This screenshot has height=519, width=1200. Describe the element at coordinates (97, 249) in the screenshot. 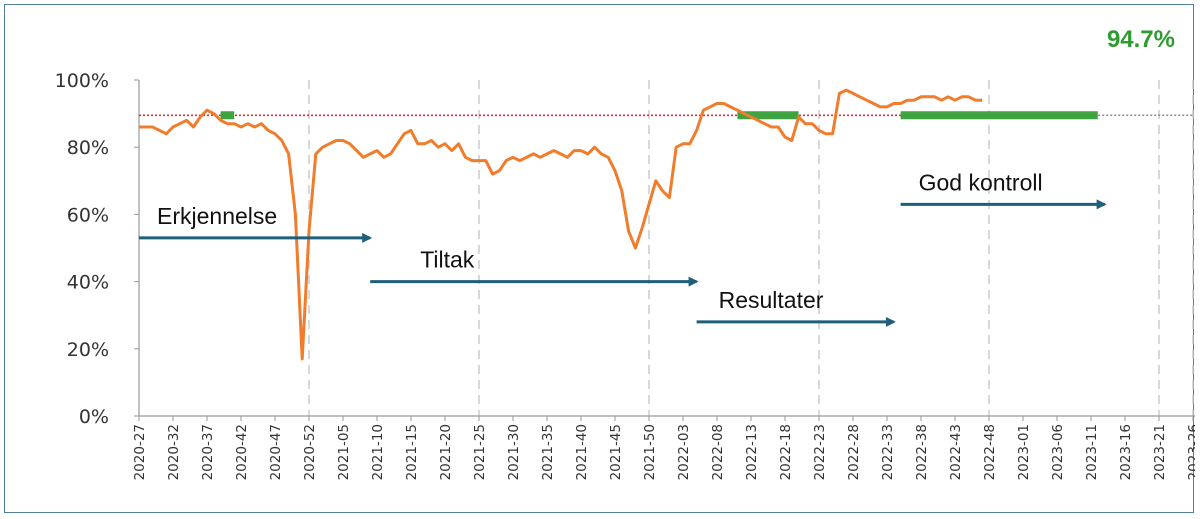

I see `y-axis: 0% 20% 40% 60% 80% 100%` at that location.